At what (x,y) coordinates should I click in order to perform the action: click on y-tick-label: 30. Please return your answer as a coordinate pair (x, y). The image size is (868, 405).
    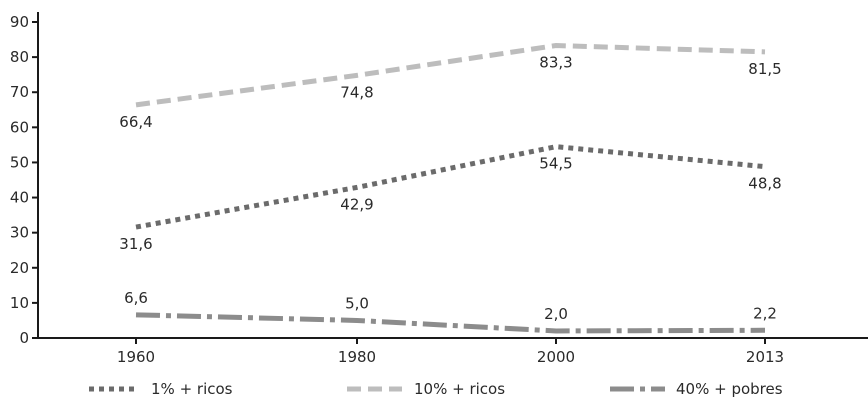
    Looking at the image, I should click on (19, 233).